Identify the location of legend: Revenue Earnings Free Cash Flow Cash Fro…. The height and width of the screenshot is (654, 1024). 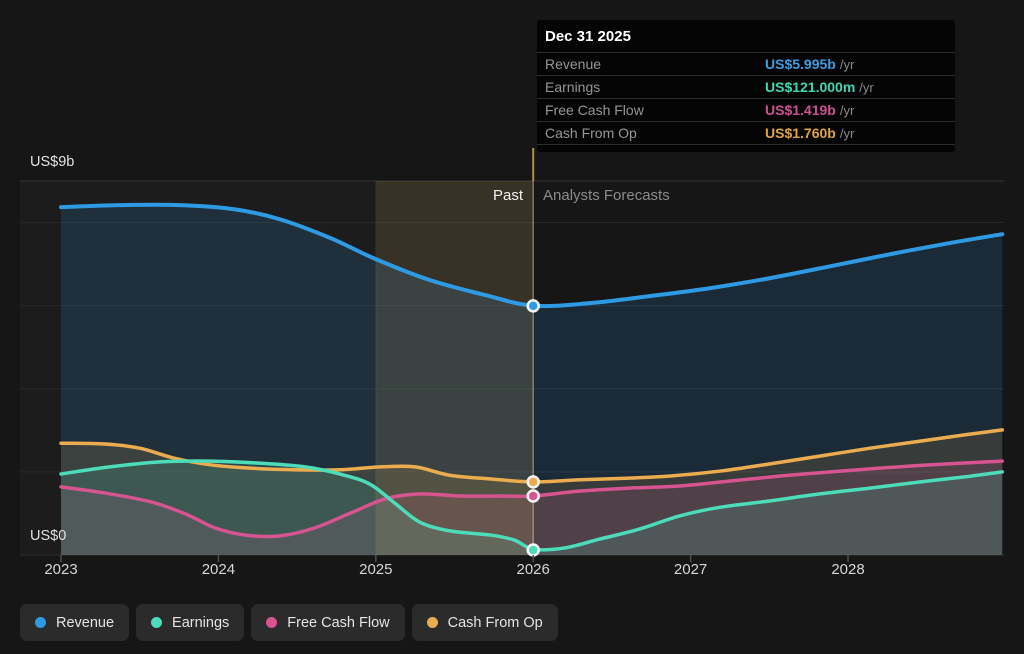
(289, 622).